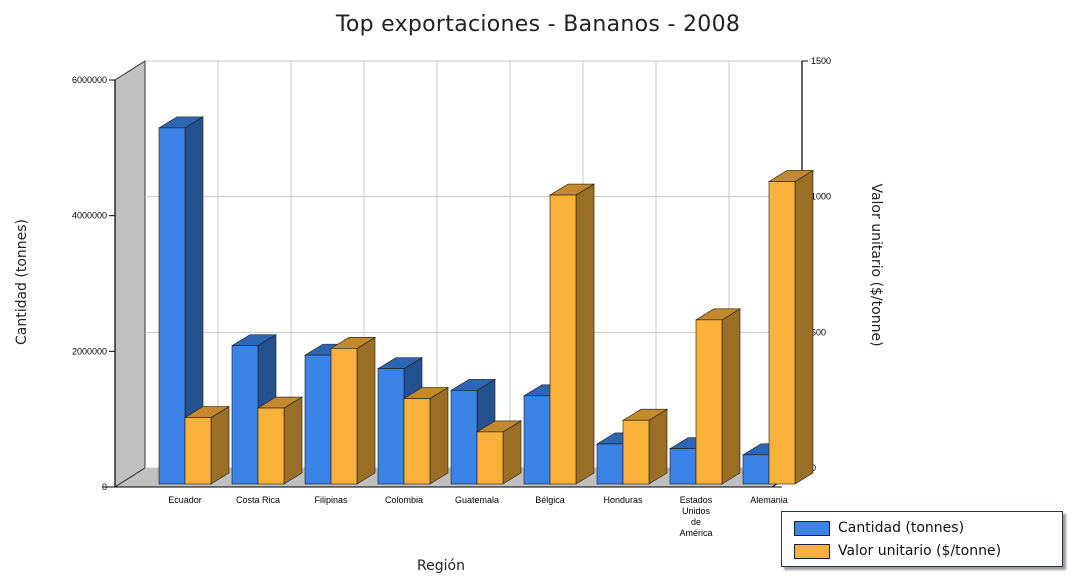 Image resolution: width=1076 pixels, height=577 pixels. I want to click on legend-label: Cantidad (tonnes), so click(901, 528).